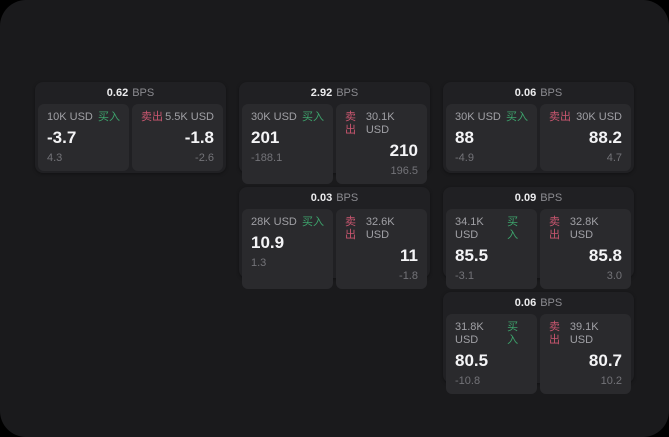 The image size is (669, 437). What do you see at coordinates (268, 242) in the screenshot?
I see `buy-price-value: 10.9` at bounding box center [268, 242].